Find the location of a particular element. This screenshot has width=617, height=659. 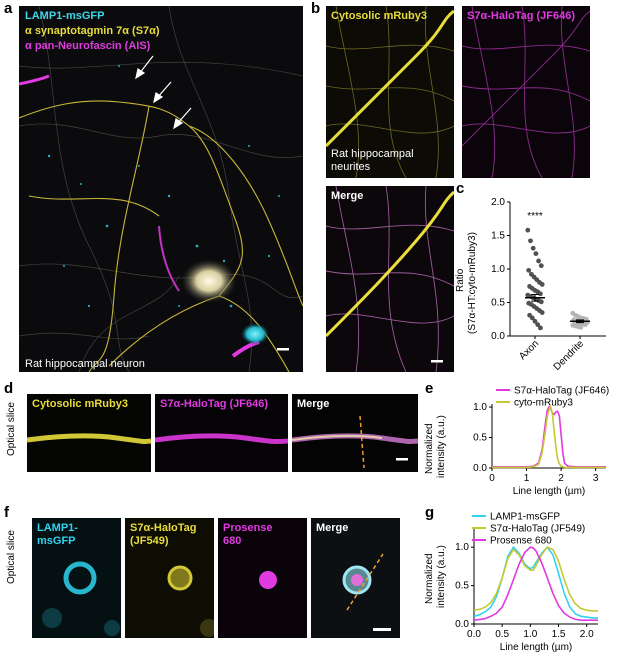

c-point-dendrite is located at coordinates (585, 325).